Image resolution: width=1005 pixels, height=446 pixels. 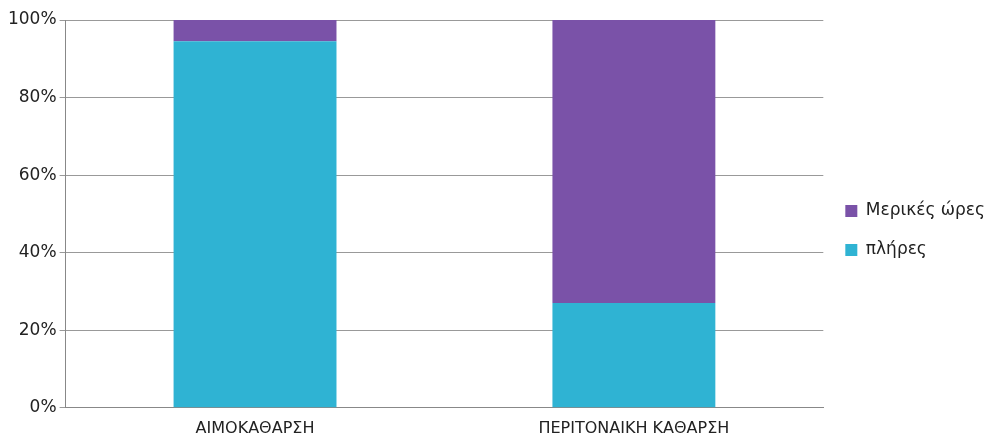 What do you see at coordinates (896, 248) in the screenshot?
I see `legend-label: πλήρες` at bounding box center [896, 248].